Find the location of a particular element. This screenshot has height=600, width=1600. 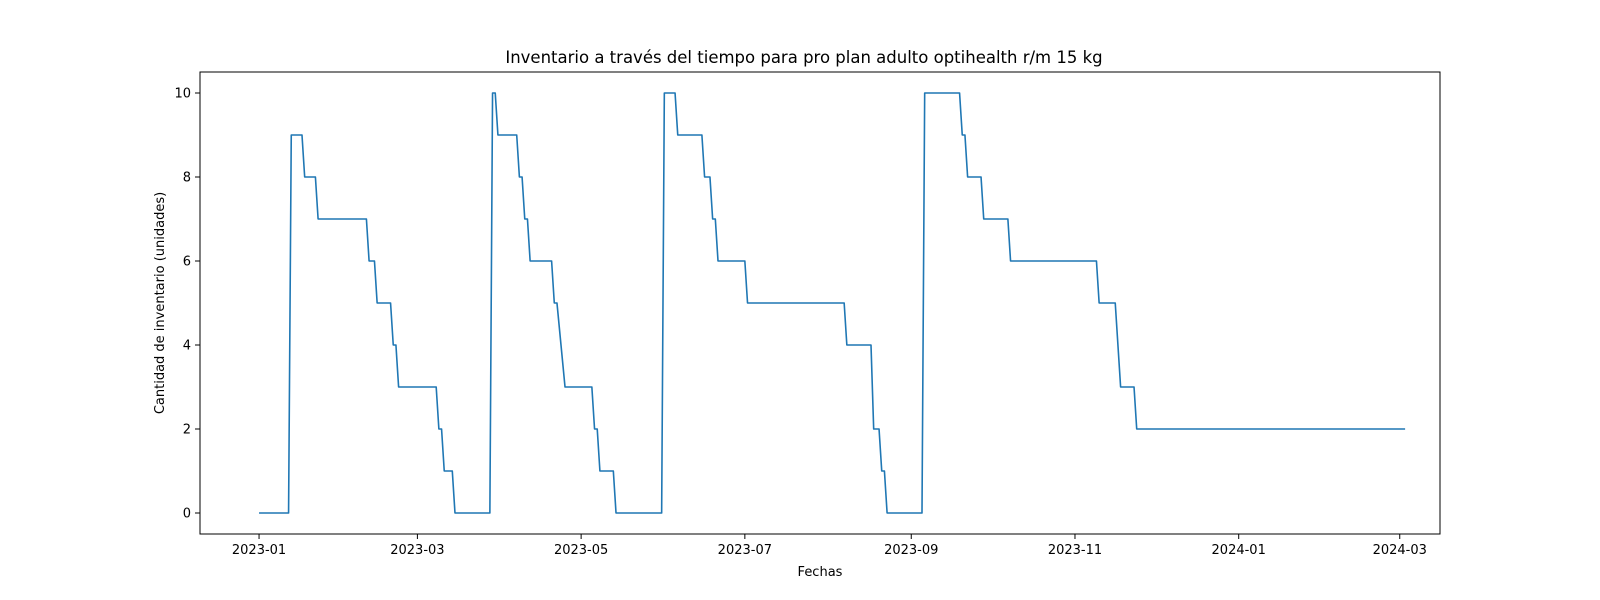

x-tick-label: 2023-11 is located at coordinates (1075, 550).